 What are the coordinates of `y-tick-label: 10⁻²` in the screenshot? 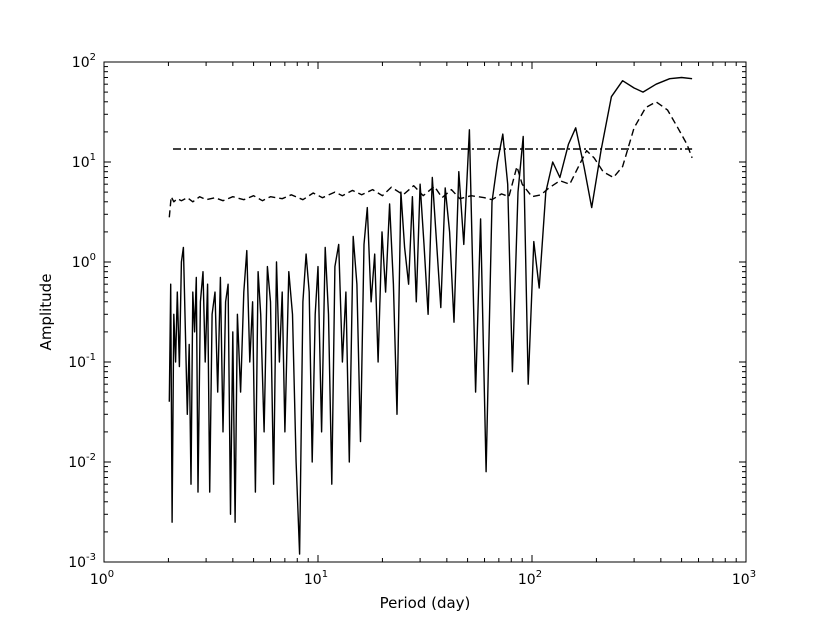 It's located at (82, 461).